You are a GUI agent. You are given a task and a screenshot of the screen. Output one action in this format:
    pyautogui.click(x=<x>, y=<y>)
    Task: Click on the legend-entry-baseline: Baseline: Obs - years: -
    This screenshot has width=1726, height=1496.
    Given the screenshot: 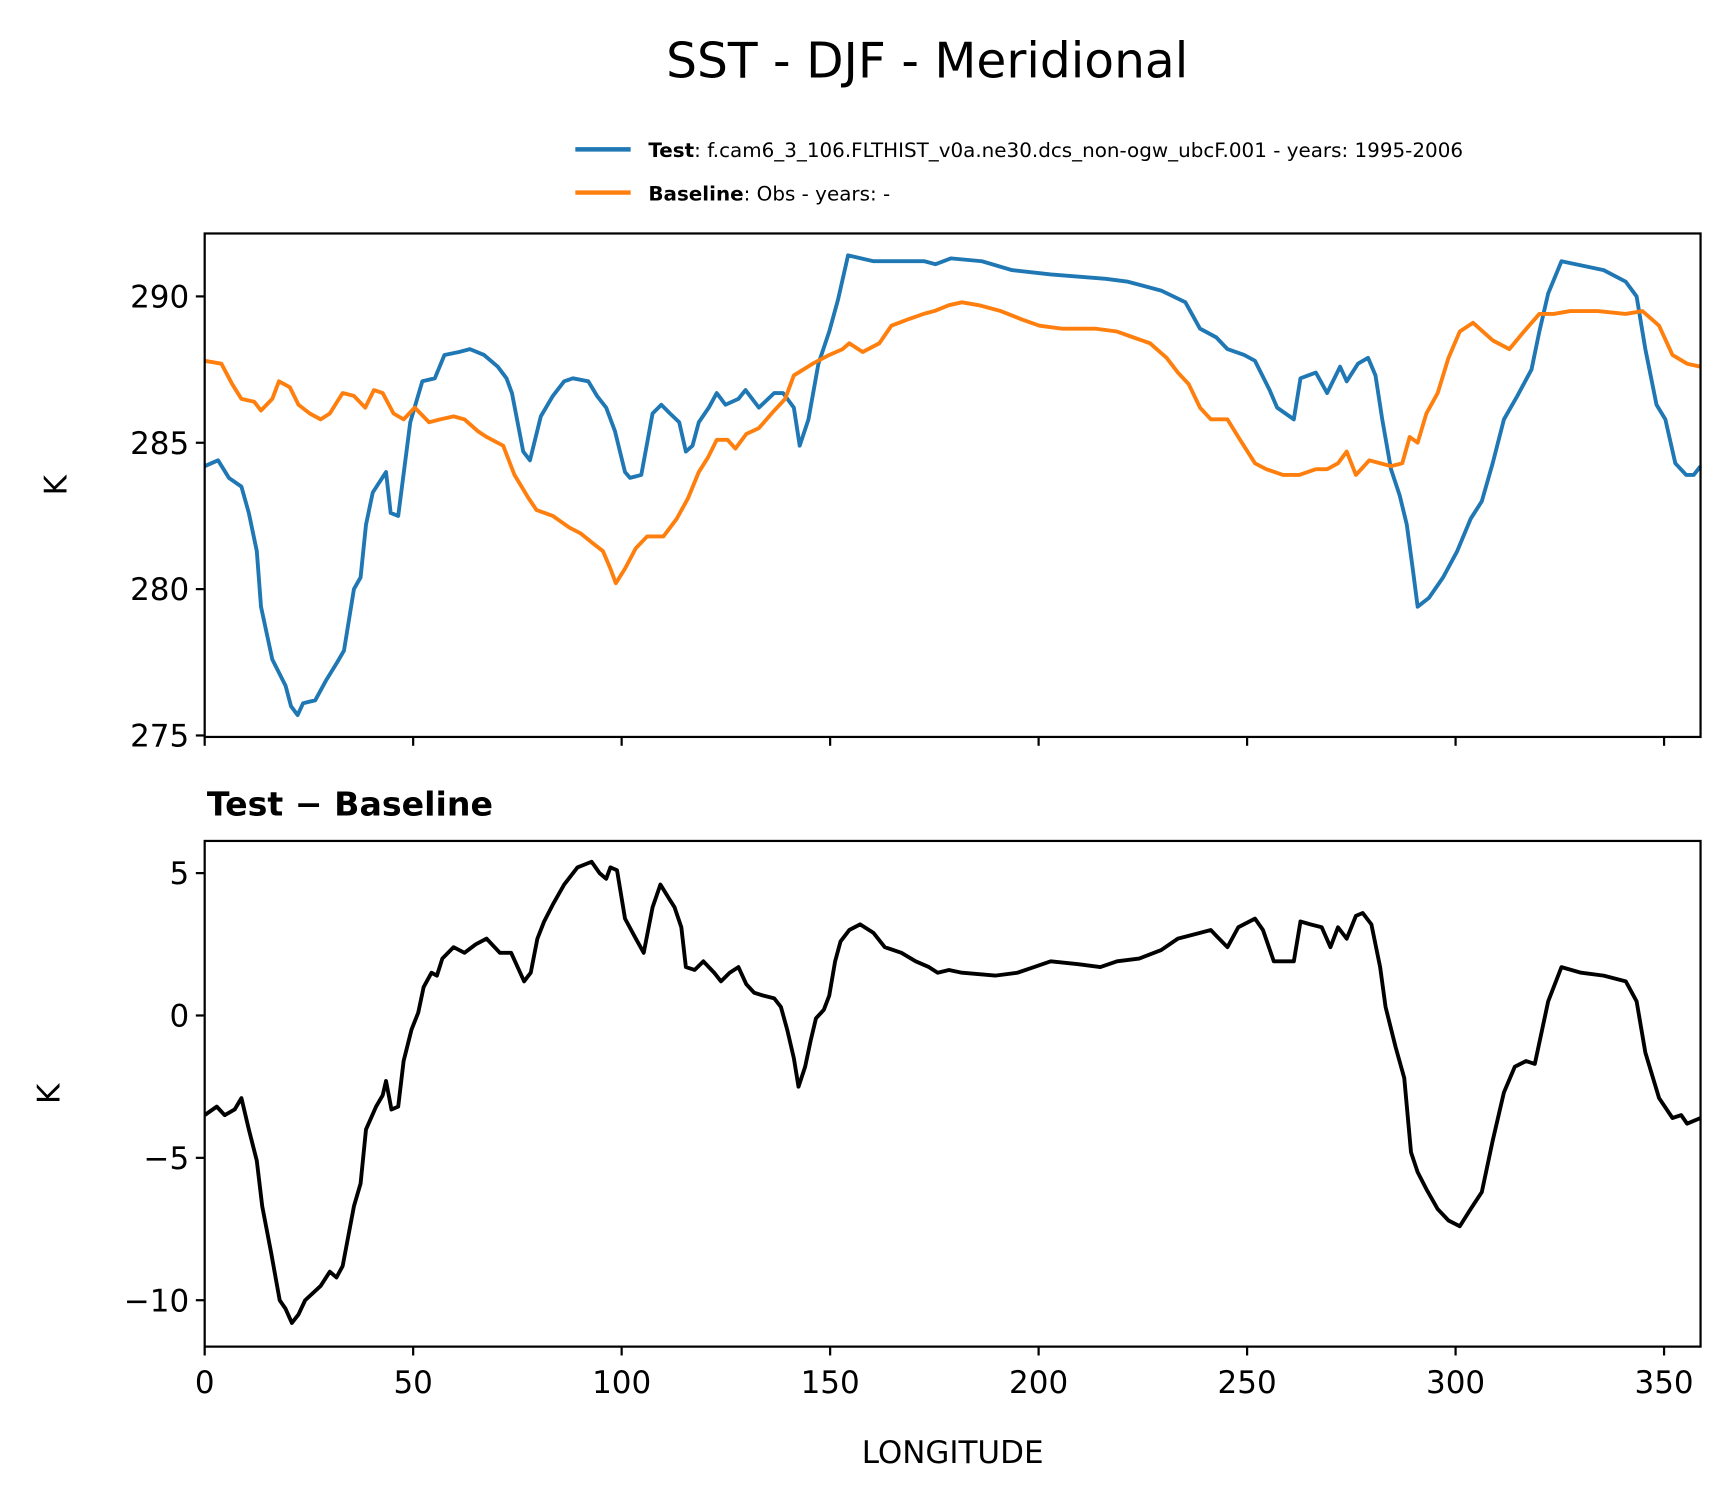 What is the action you would take?
    pyautogui.click(x=769, y=193)
    